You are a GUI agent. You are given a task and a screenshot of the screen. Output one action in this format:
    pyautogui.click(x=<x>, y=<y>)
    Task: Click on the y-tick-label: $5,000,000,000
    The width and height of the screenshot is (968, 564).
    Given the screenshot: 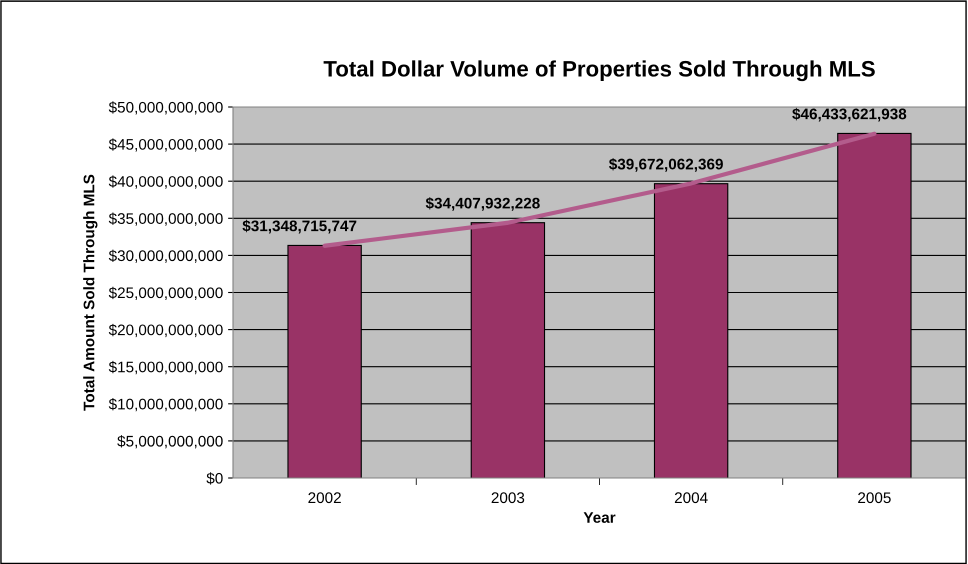 What is the action you would take?
    pyautogui.click(x=170, y=441)
    